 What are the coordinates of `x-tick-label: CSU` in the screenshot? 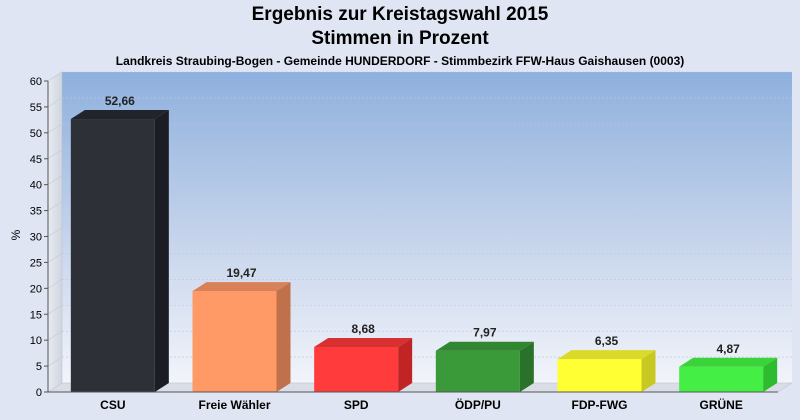 It's located at (112, 405).